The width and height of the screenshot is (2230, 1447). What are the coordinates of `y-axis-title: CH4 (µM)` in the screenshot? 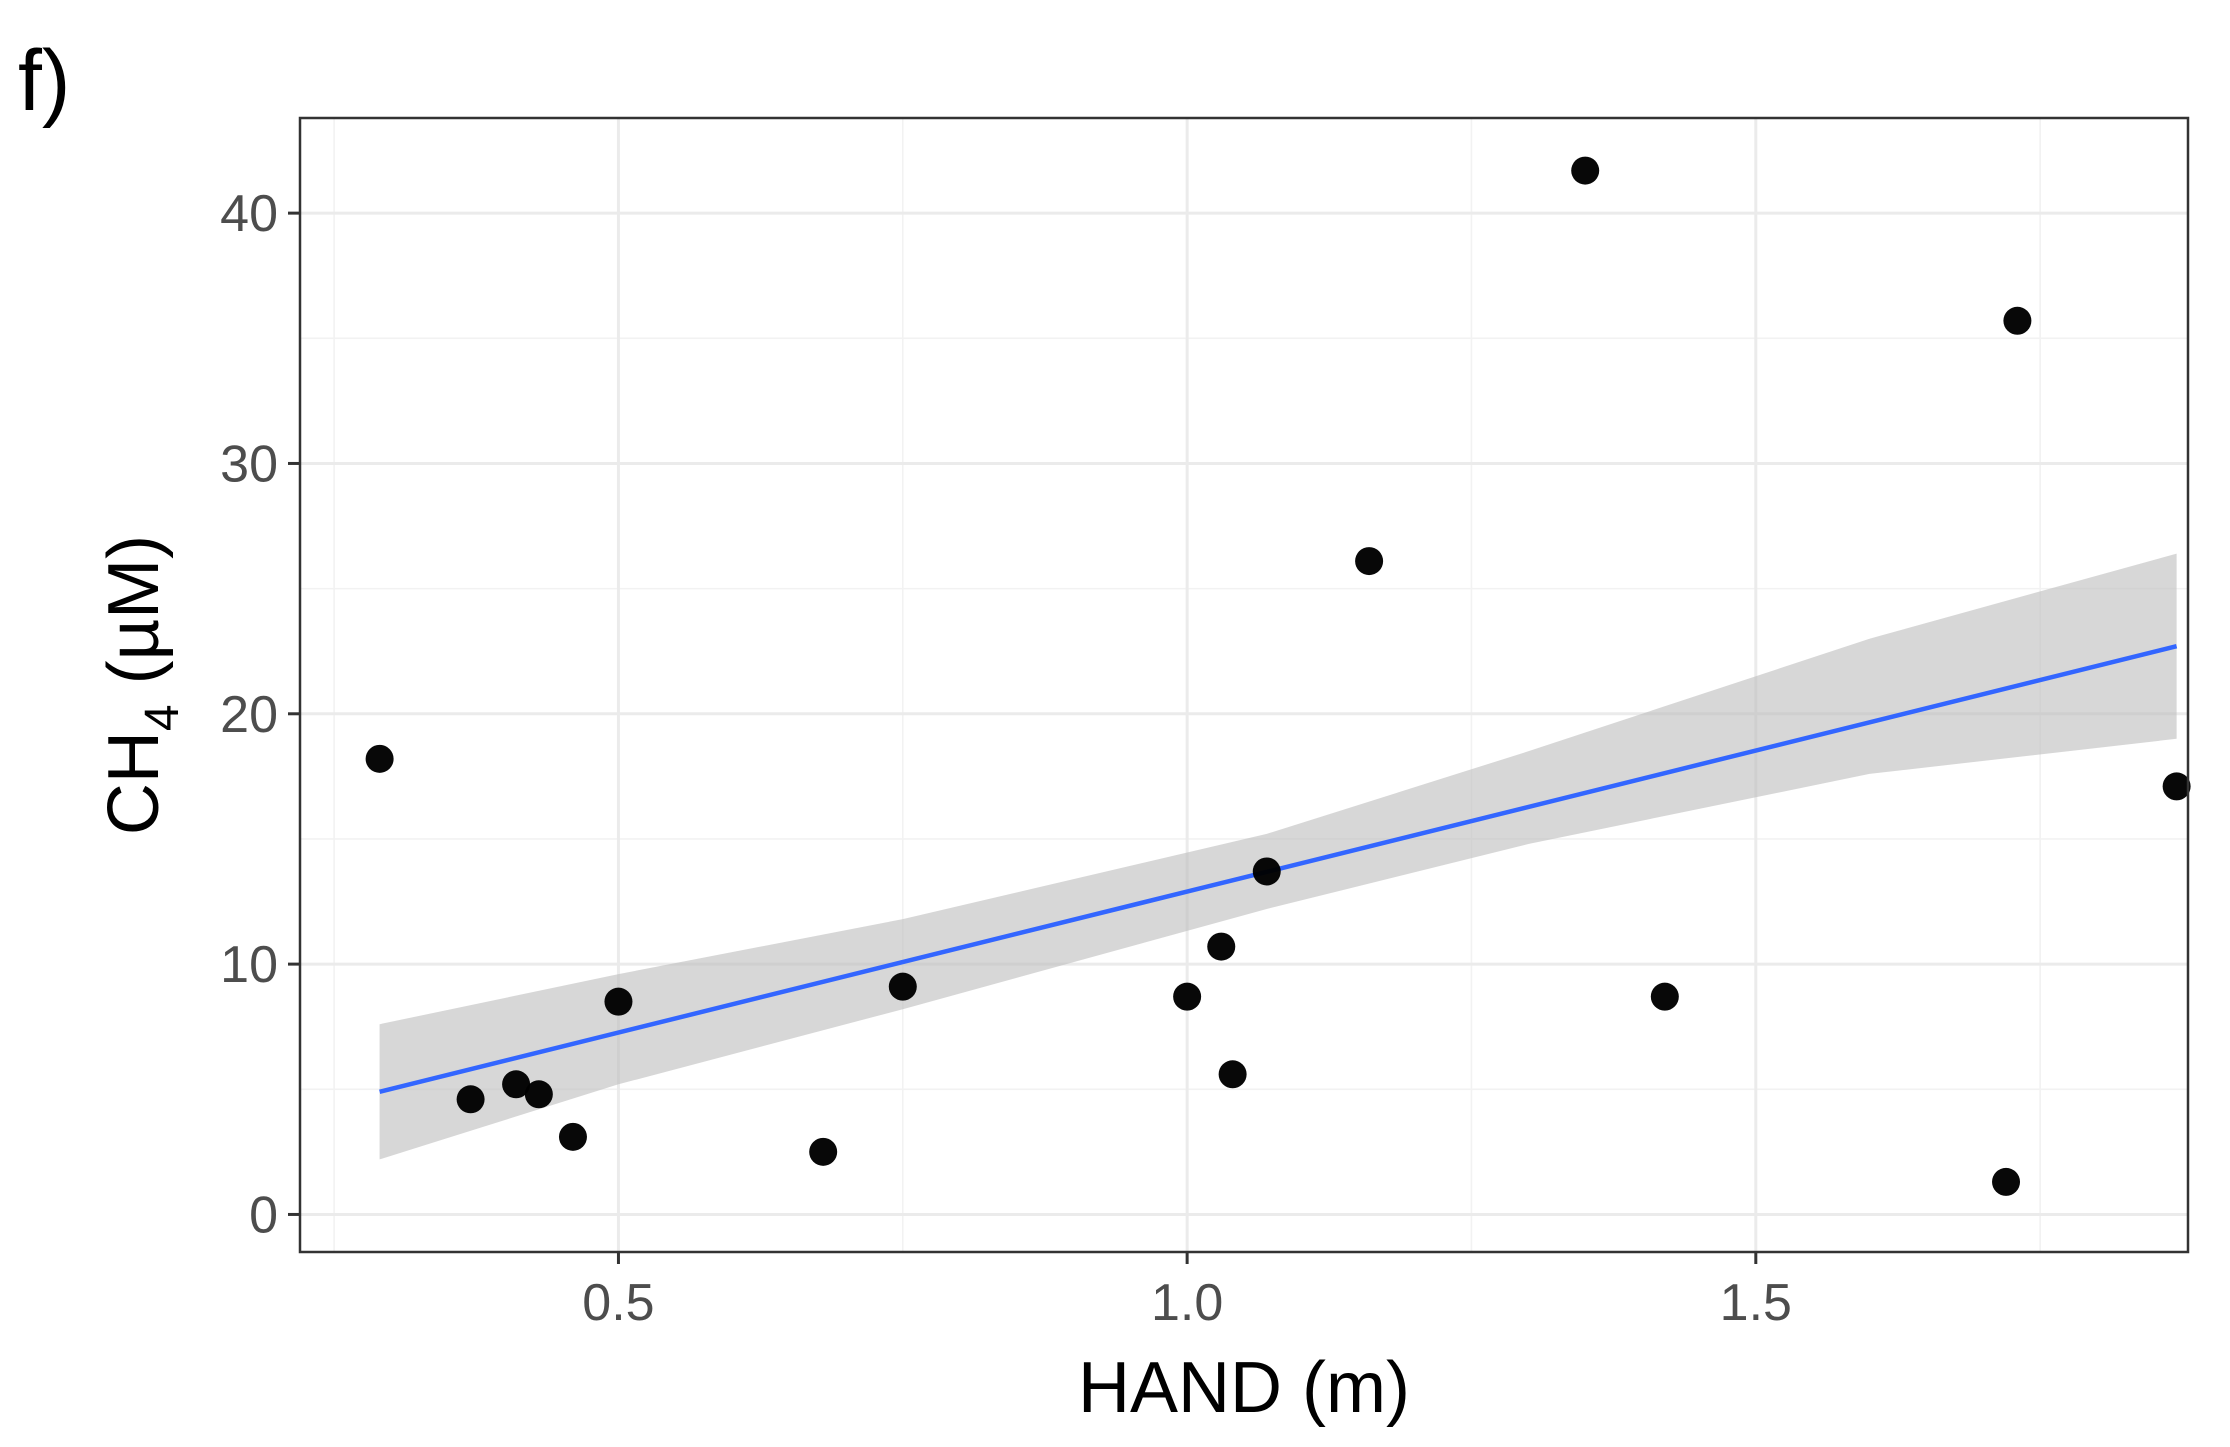 It's located at (141, 685).